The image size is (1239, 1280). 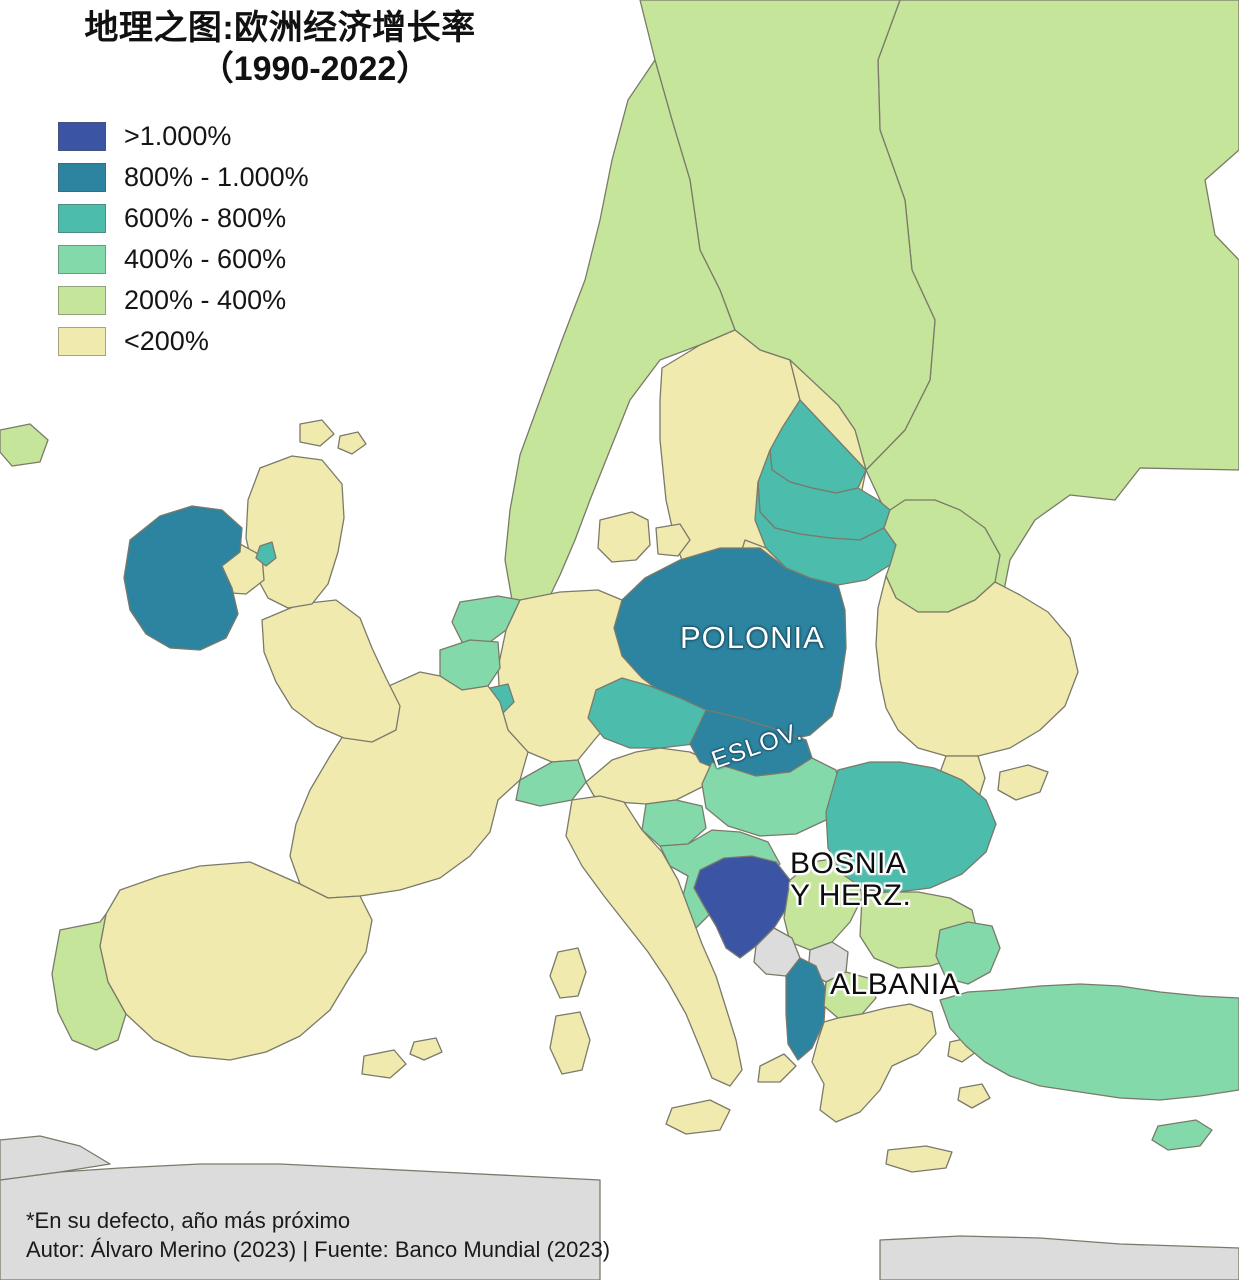 I want to click on country-turkey, so click(x=1089, y=1042).